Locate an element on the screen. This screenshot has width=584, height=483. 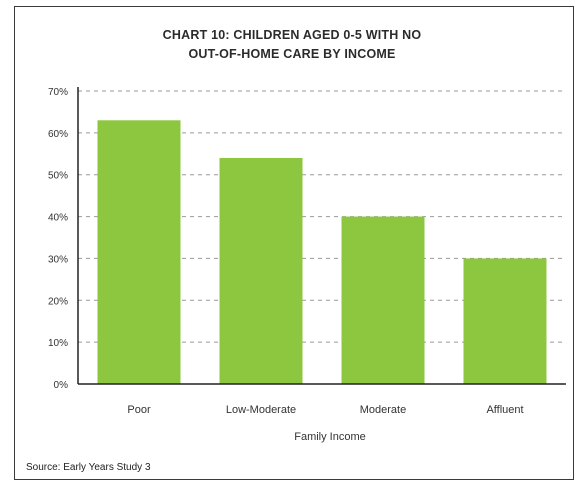
bar-moderate is located at coordinates (383, 300).